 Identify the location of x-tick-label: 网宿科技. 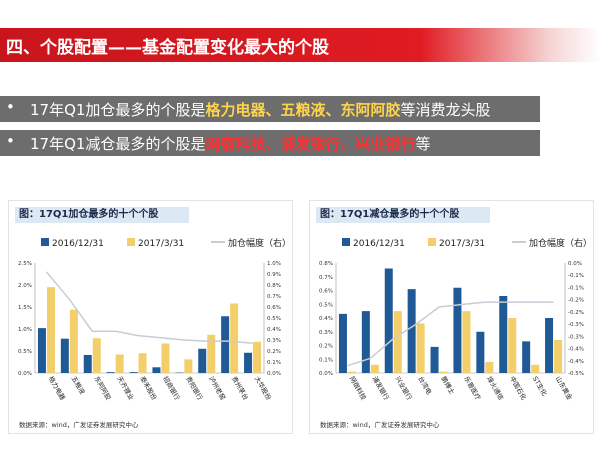
(358, 388).